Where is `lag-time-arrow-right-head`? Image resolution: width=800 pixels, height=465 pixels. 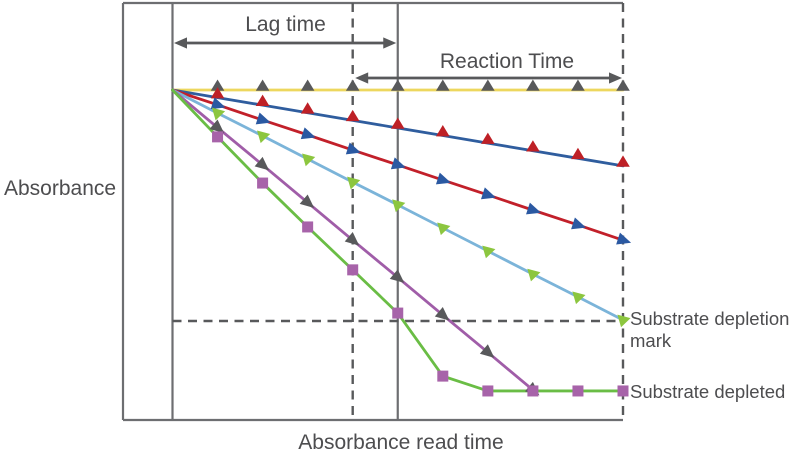 lag-time-arrow-right-head is located at coordinates (390, 43).